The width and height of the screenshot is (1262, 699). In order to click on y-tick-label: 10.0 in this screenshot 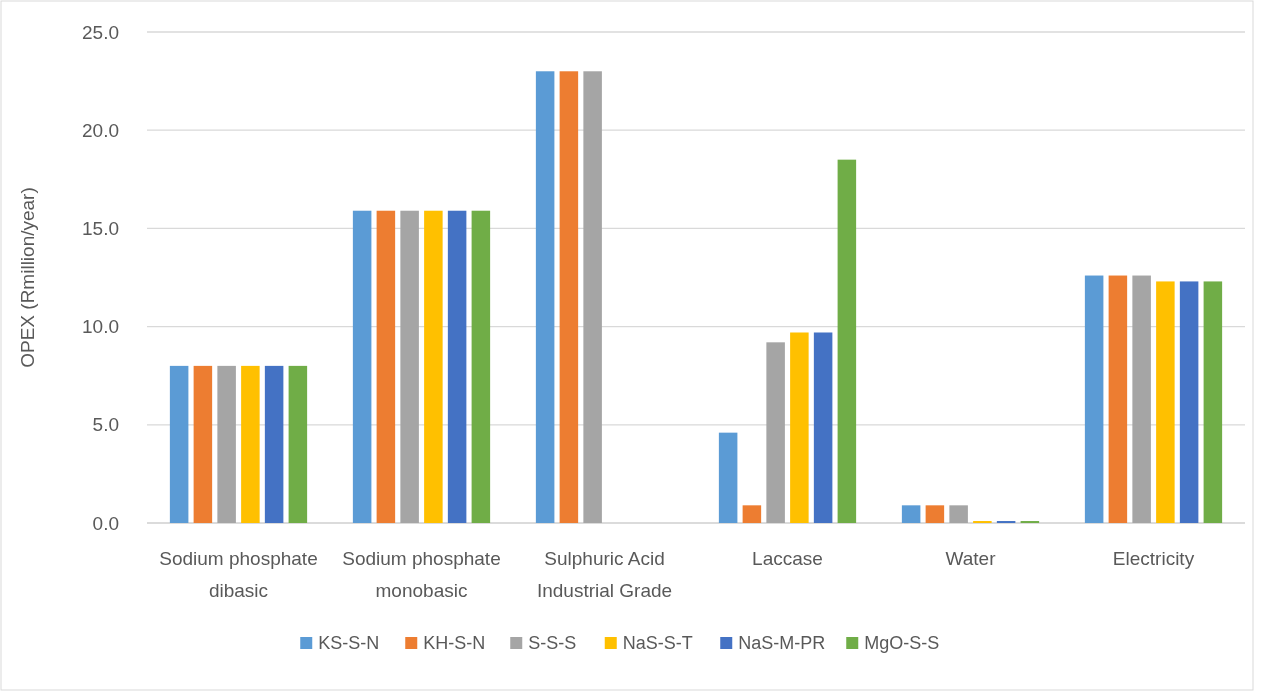, I will do `click(100, 327)`.